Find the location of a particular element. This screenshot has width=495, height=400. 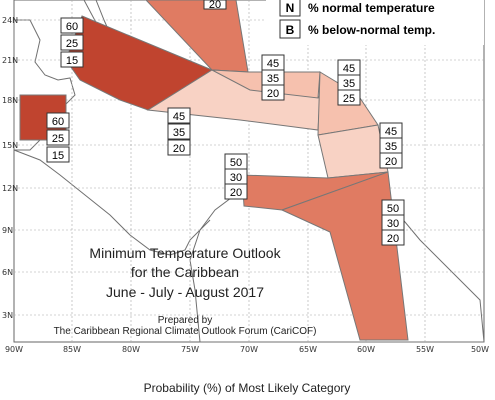

prob-box-jamaica: 45 35 20 is located at coordinates (179, 131).